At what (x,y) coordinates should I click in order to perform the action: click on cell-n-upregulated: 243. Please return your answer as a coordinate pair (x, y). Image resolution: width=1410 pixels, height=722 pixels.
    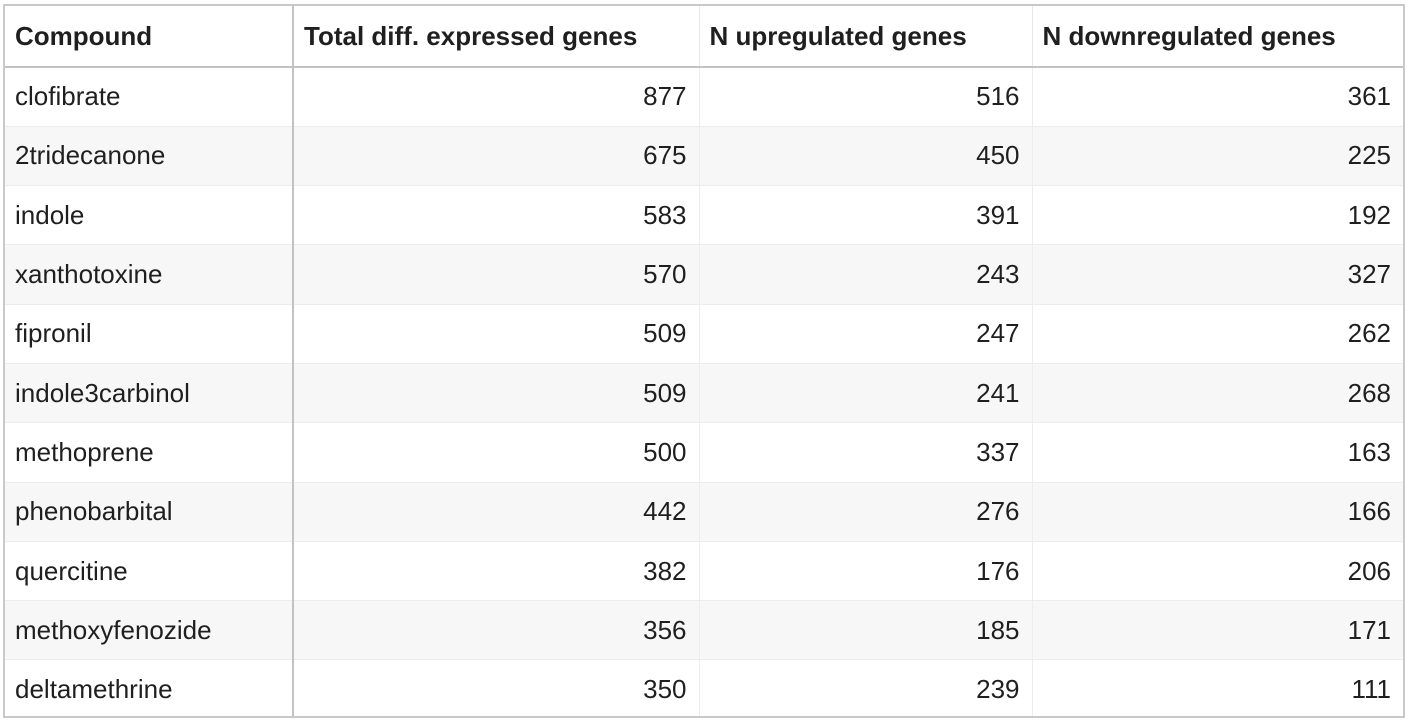
    Looking at the image, I should click on (866, 274).